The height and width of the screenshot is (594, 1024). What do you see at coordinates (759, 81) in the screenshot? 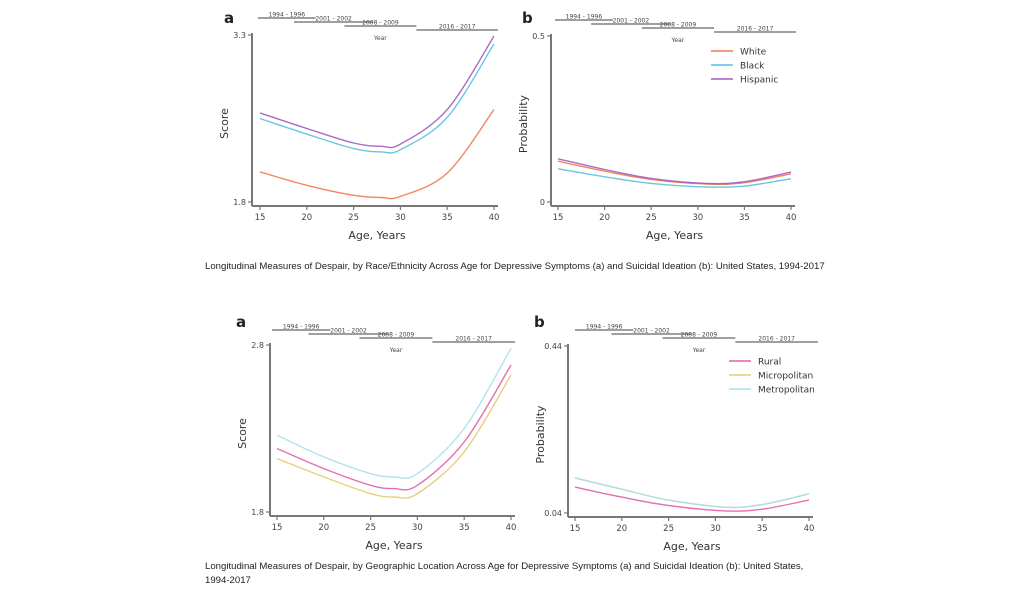
I see `legend-label: Hispanic` at bounding box center [759, 81].